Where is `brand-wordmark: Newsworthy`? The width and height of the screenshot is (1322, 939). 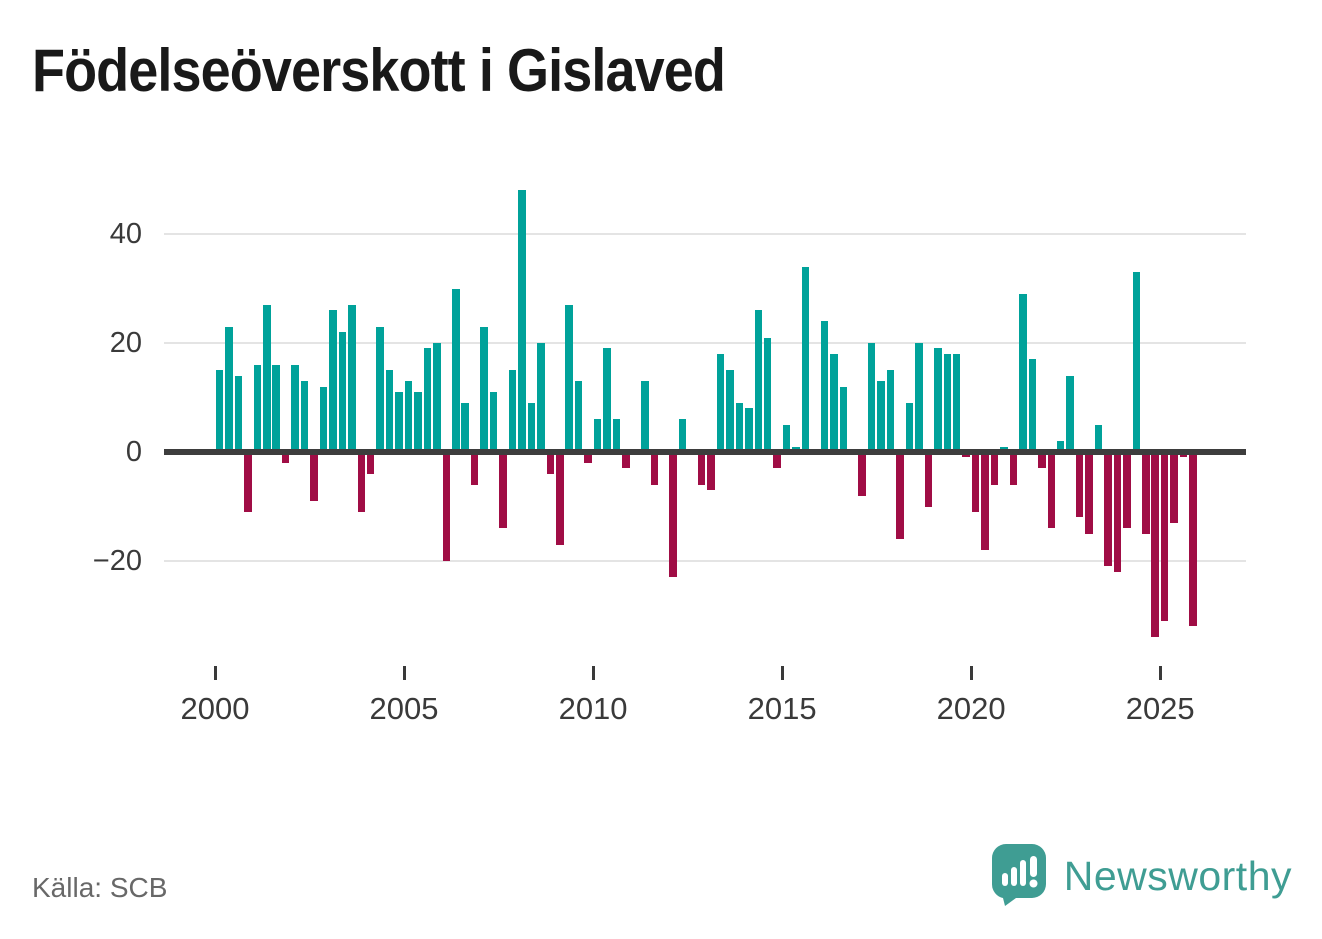
brand-wordmark: Newsworthy is located at coordinates (1177, 876).